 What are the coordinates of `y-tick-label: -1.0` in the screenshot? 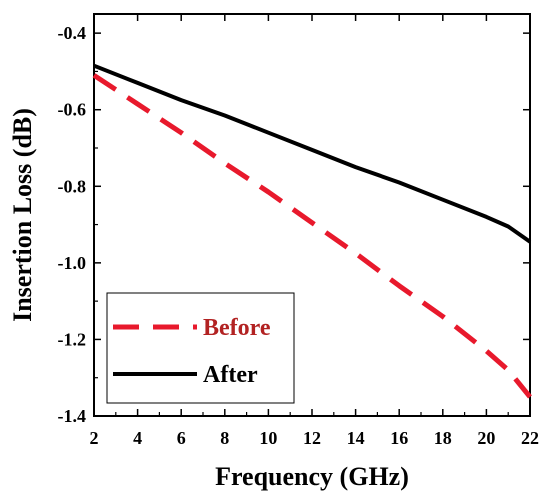 It's located at (72, 263).